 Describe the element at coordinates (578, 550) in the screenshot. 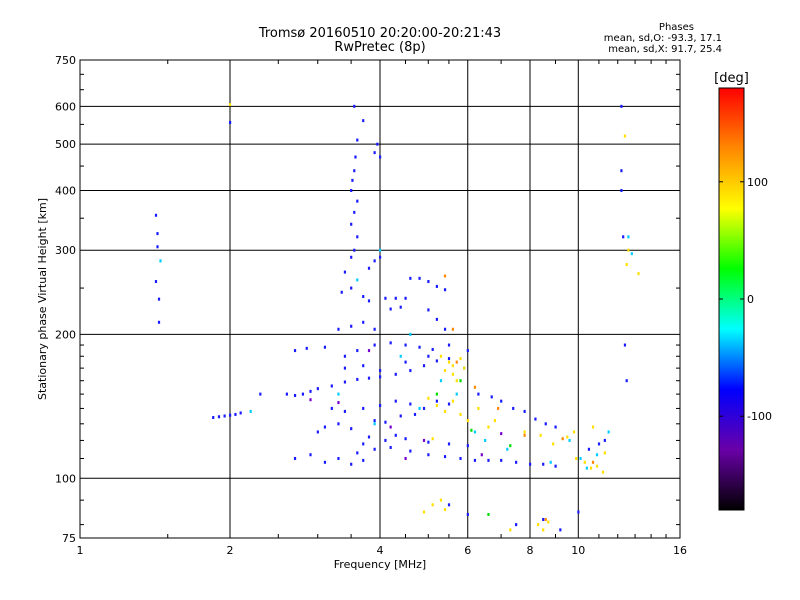

I see `x-tick-label: 10` at that location.